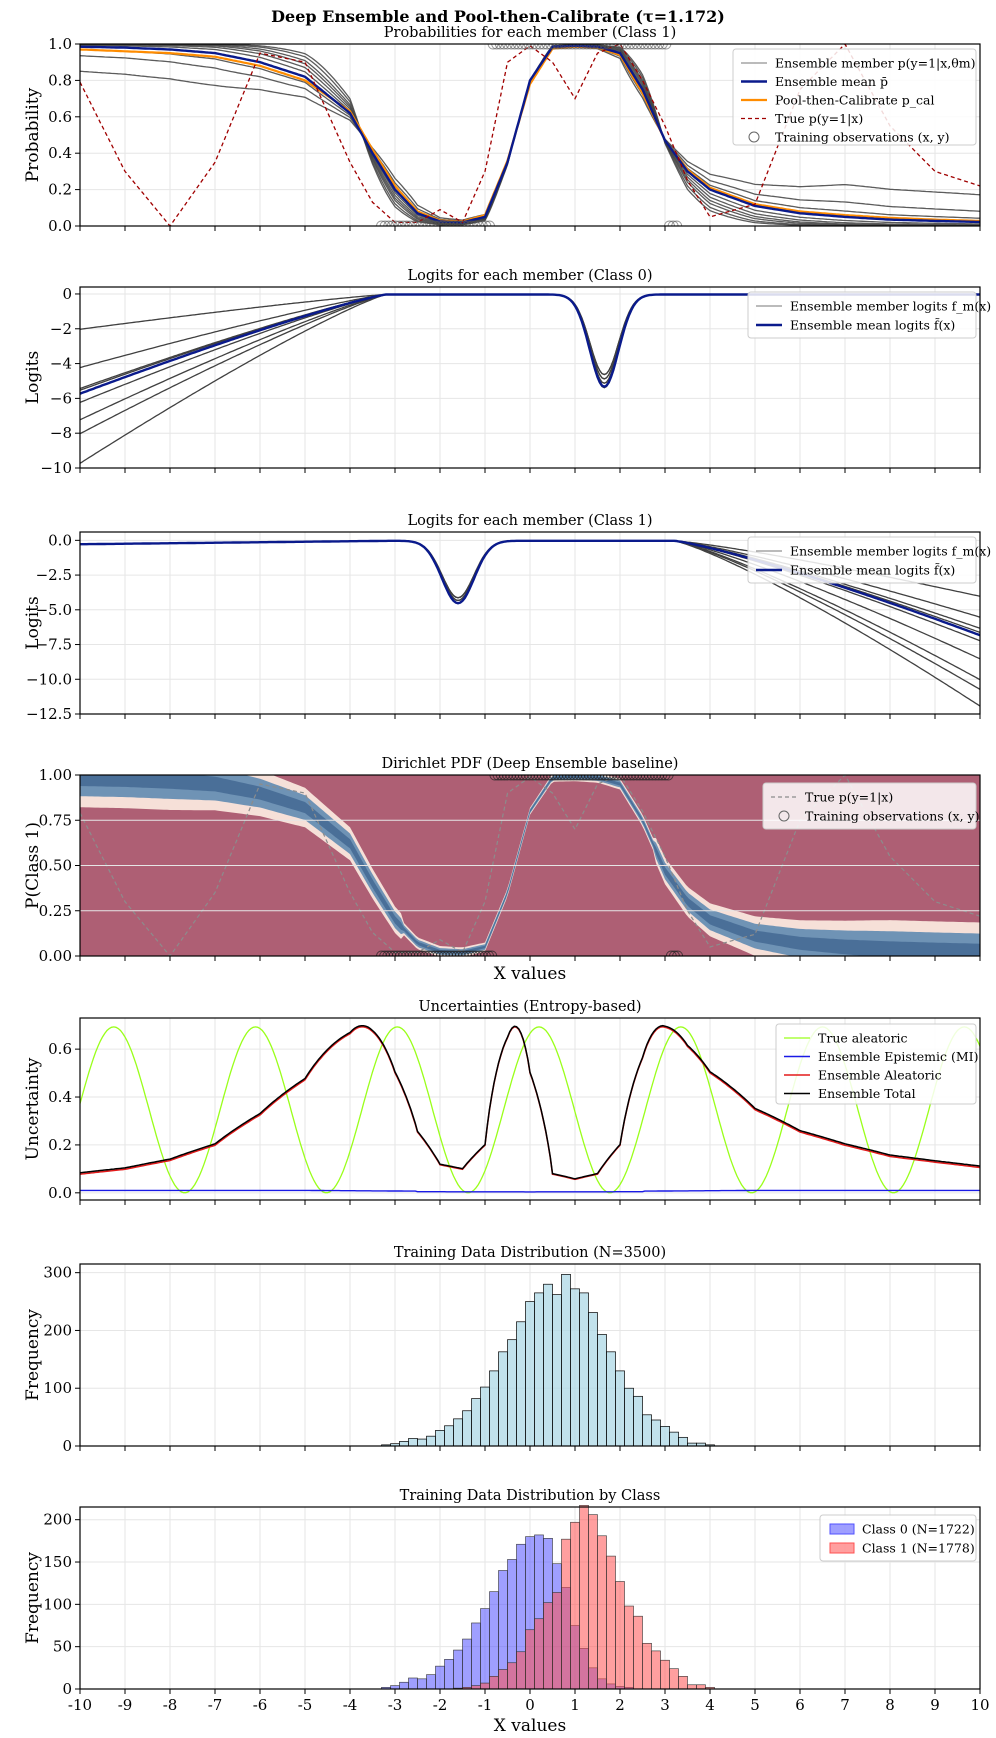 The image size is (996, 1738). What do you see at coordinates (898, 1056) in the screenshot?
I see `legend-label: Ensemble Epistemic (MI)` at bounding box center [898, 1056].